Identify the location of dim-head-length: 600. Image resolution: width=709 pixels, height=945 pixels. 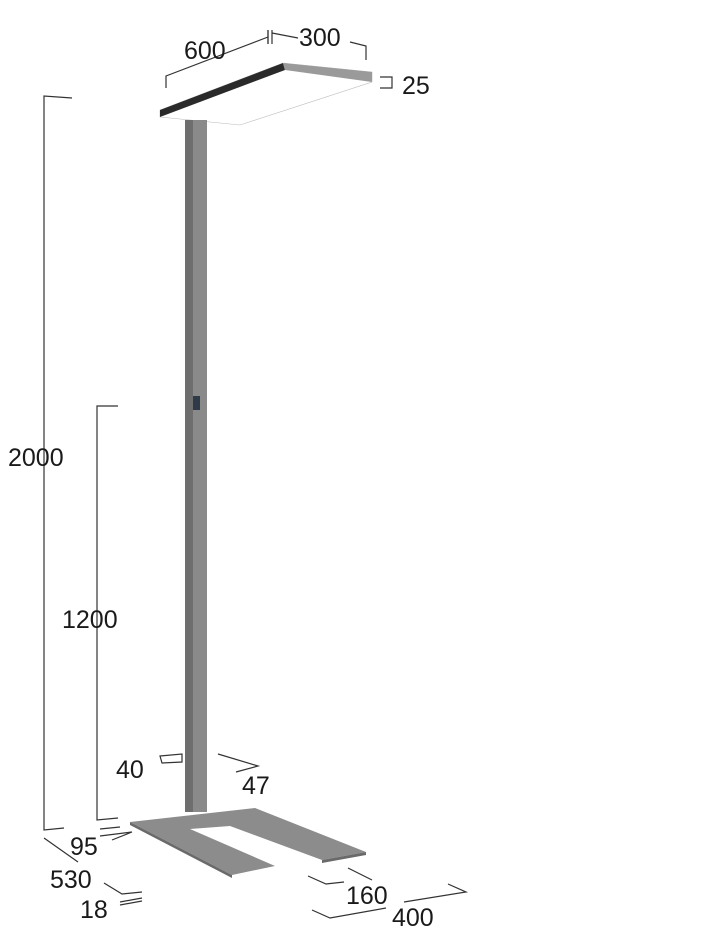
(205, 51).